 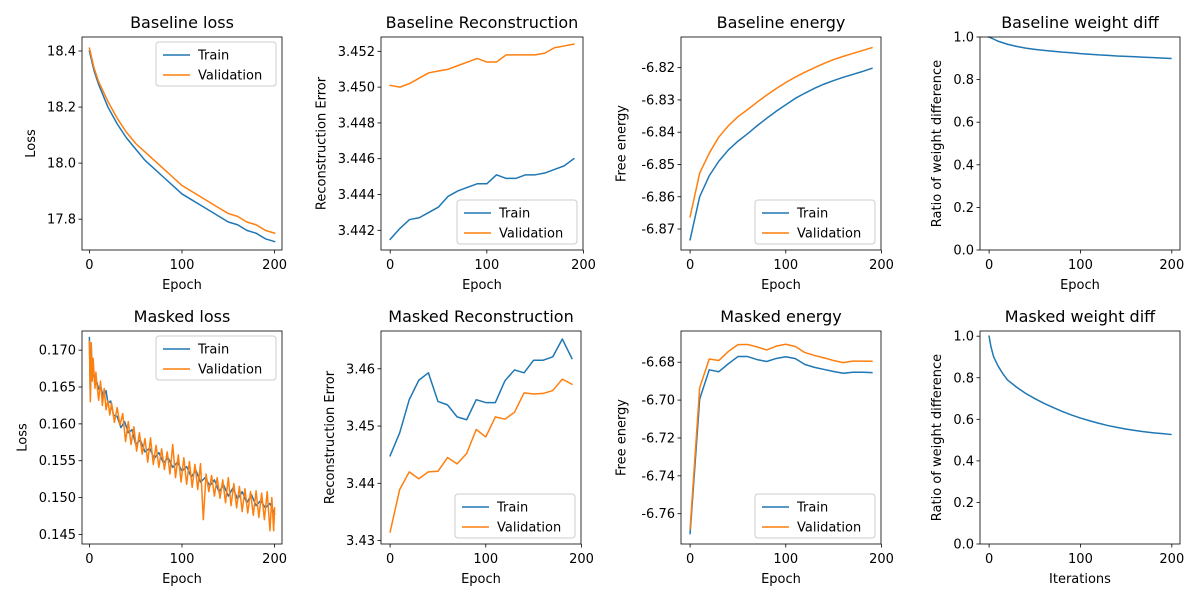 I want to click on subplot-title: Masked energy, so click(x=780, y=316).